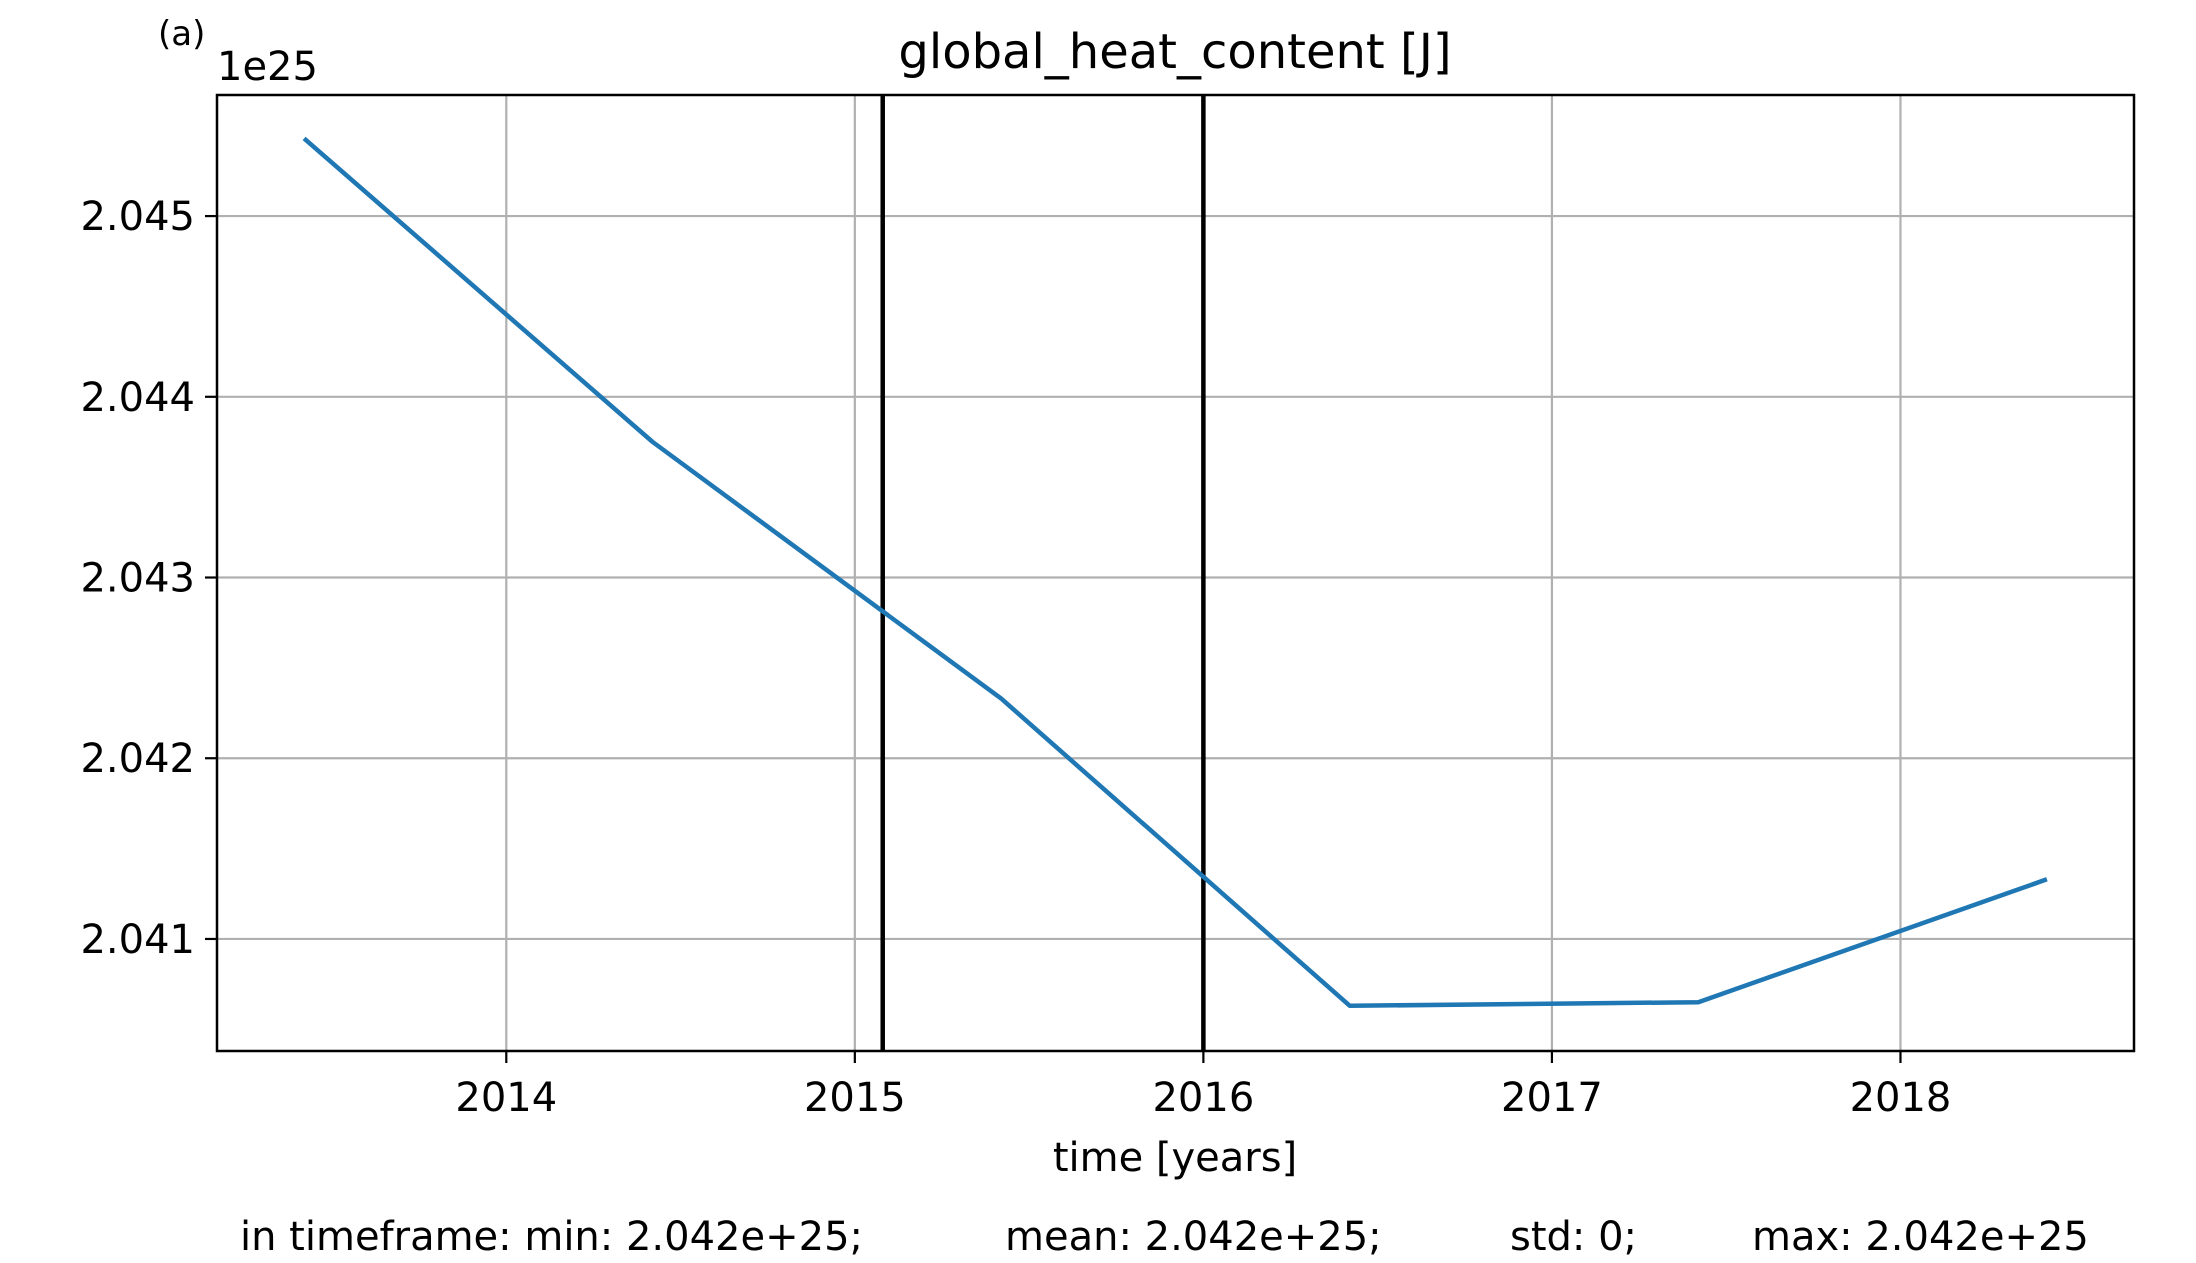 This screenshot has height=1263, width=2196. I want to click on stat-mean: mean: 2.042e+25;, so click(1193, 1237).